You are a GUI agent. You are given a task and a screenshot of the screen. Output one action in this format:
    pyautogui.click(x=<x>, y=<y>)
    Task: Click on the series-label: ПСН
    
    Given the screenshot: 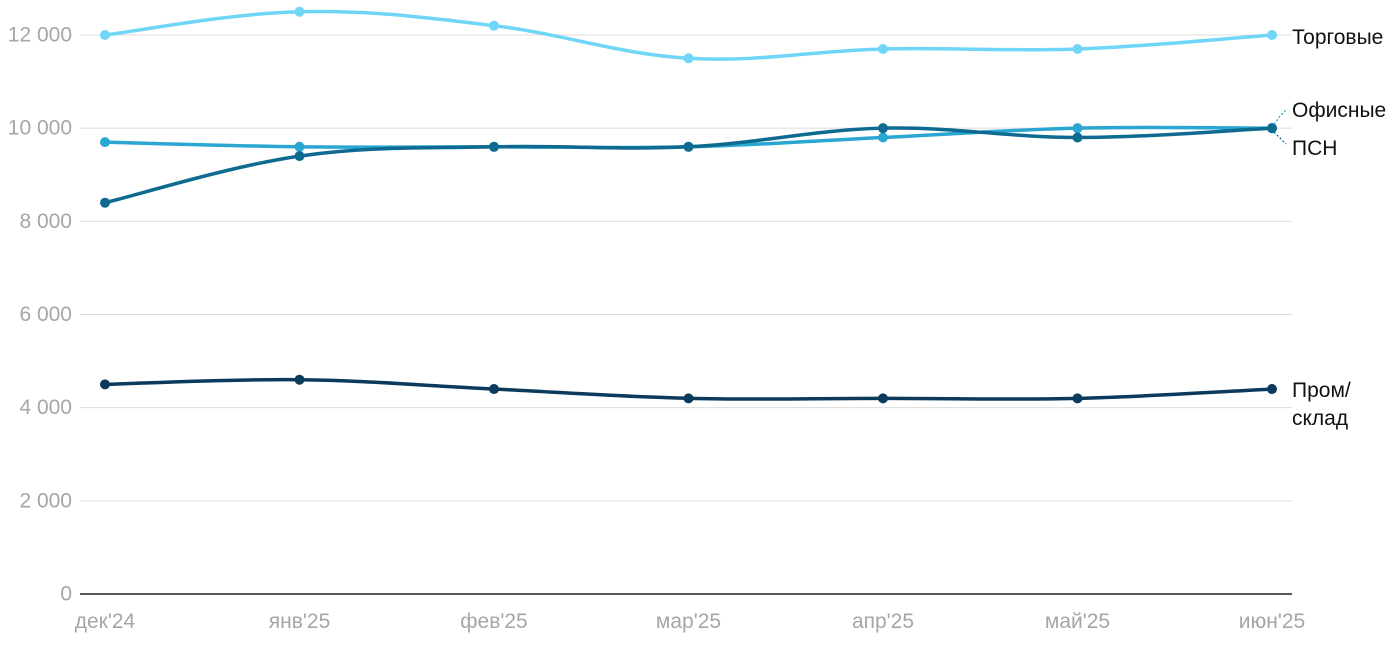 What is the action you would take?
    pyautogui.click(x=1314, y=148)
    